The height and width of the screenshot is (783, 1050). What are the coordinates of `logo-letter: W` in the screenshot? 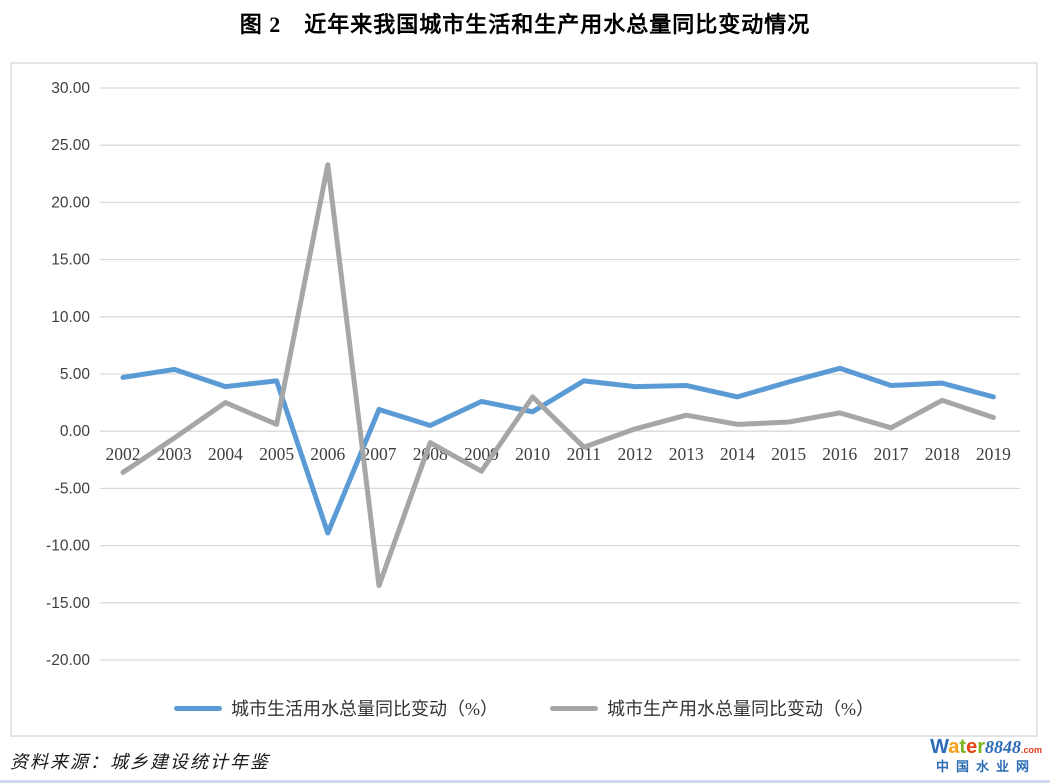 It's located at (939, 747).